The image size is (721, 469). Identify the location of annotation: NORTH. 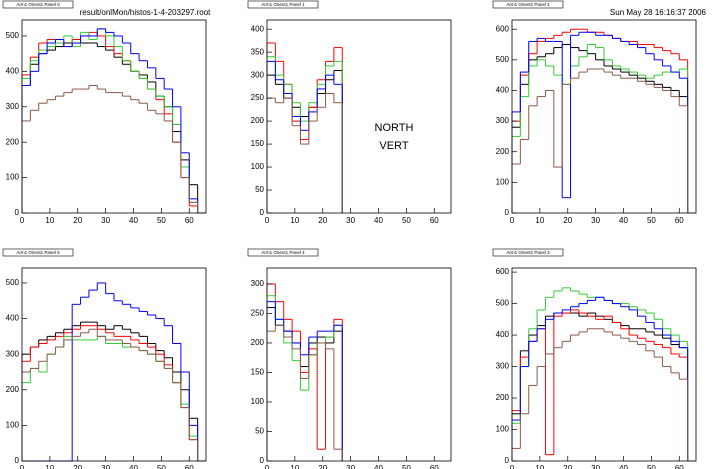
(394, 128).